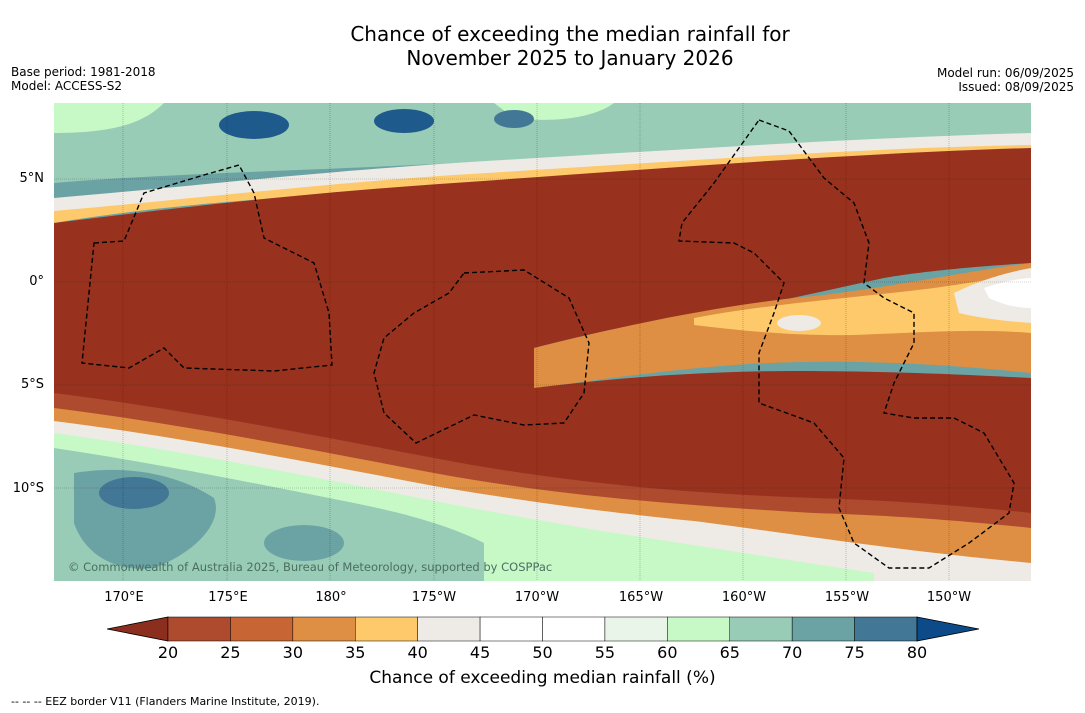  Describe the element at coordinates (32, 178) in the screenshot. I see `lat-label-5n: 5°N` at that location.